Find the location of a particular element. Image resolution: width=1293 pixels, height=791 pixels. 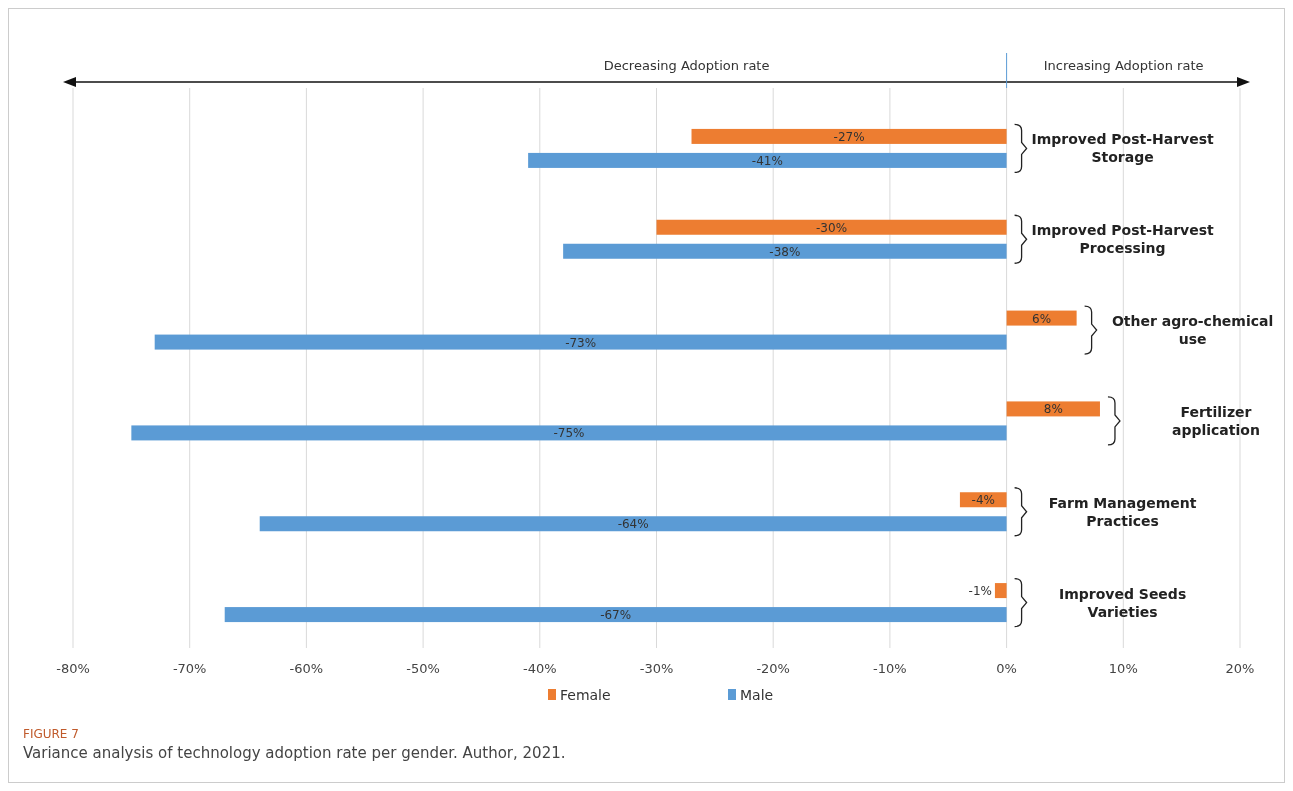

y-tick-label: Farm Management Practices is located at coordinates (1122, 511).